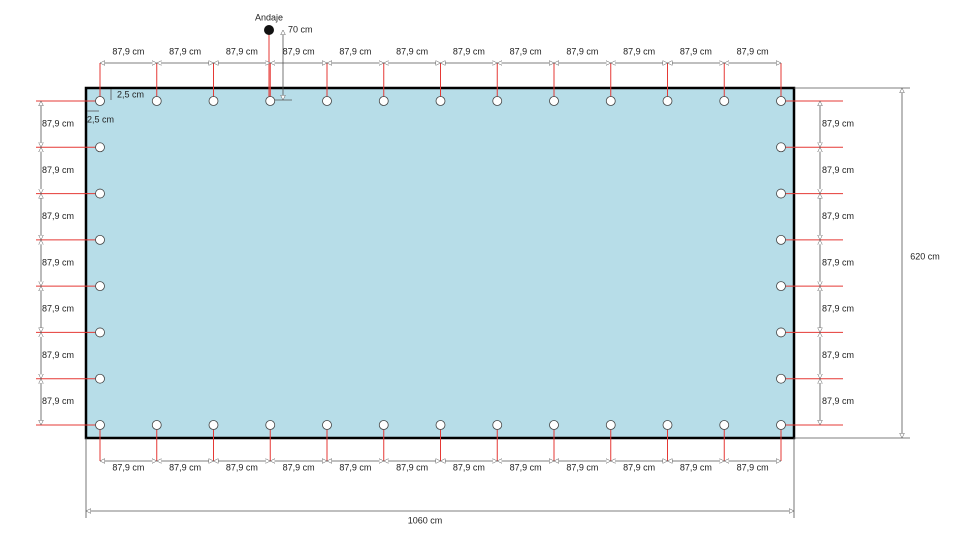 This screenshot has height=550, width=973. What do you see at coordinates (269, 17) in the screenshot?
I see `anchor-label: Andaje` at bounding box center [269, 17].